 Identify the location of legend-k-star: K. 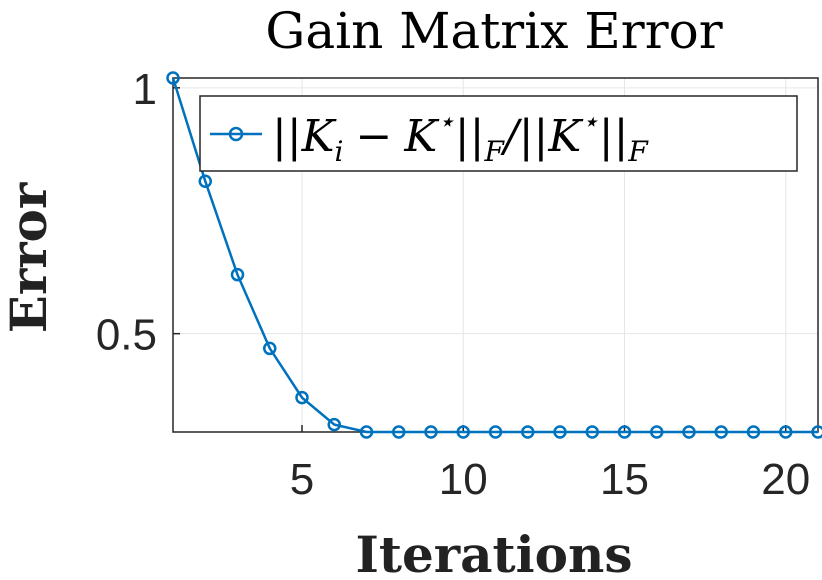
(421, 136).